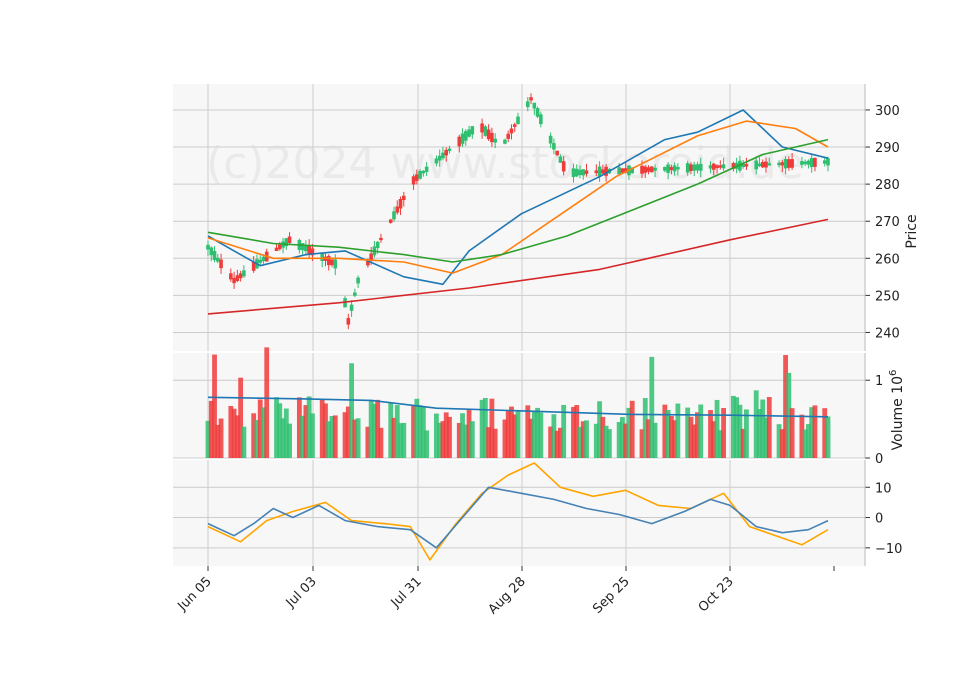 This screenshot has width=960, height=694. What do you see at coordinates (716, 594) in the screenshot?
I see `x-tick-label: Oct 23` at bounding box center [716, 594].